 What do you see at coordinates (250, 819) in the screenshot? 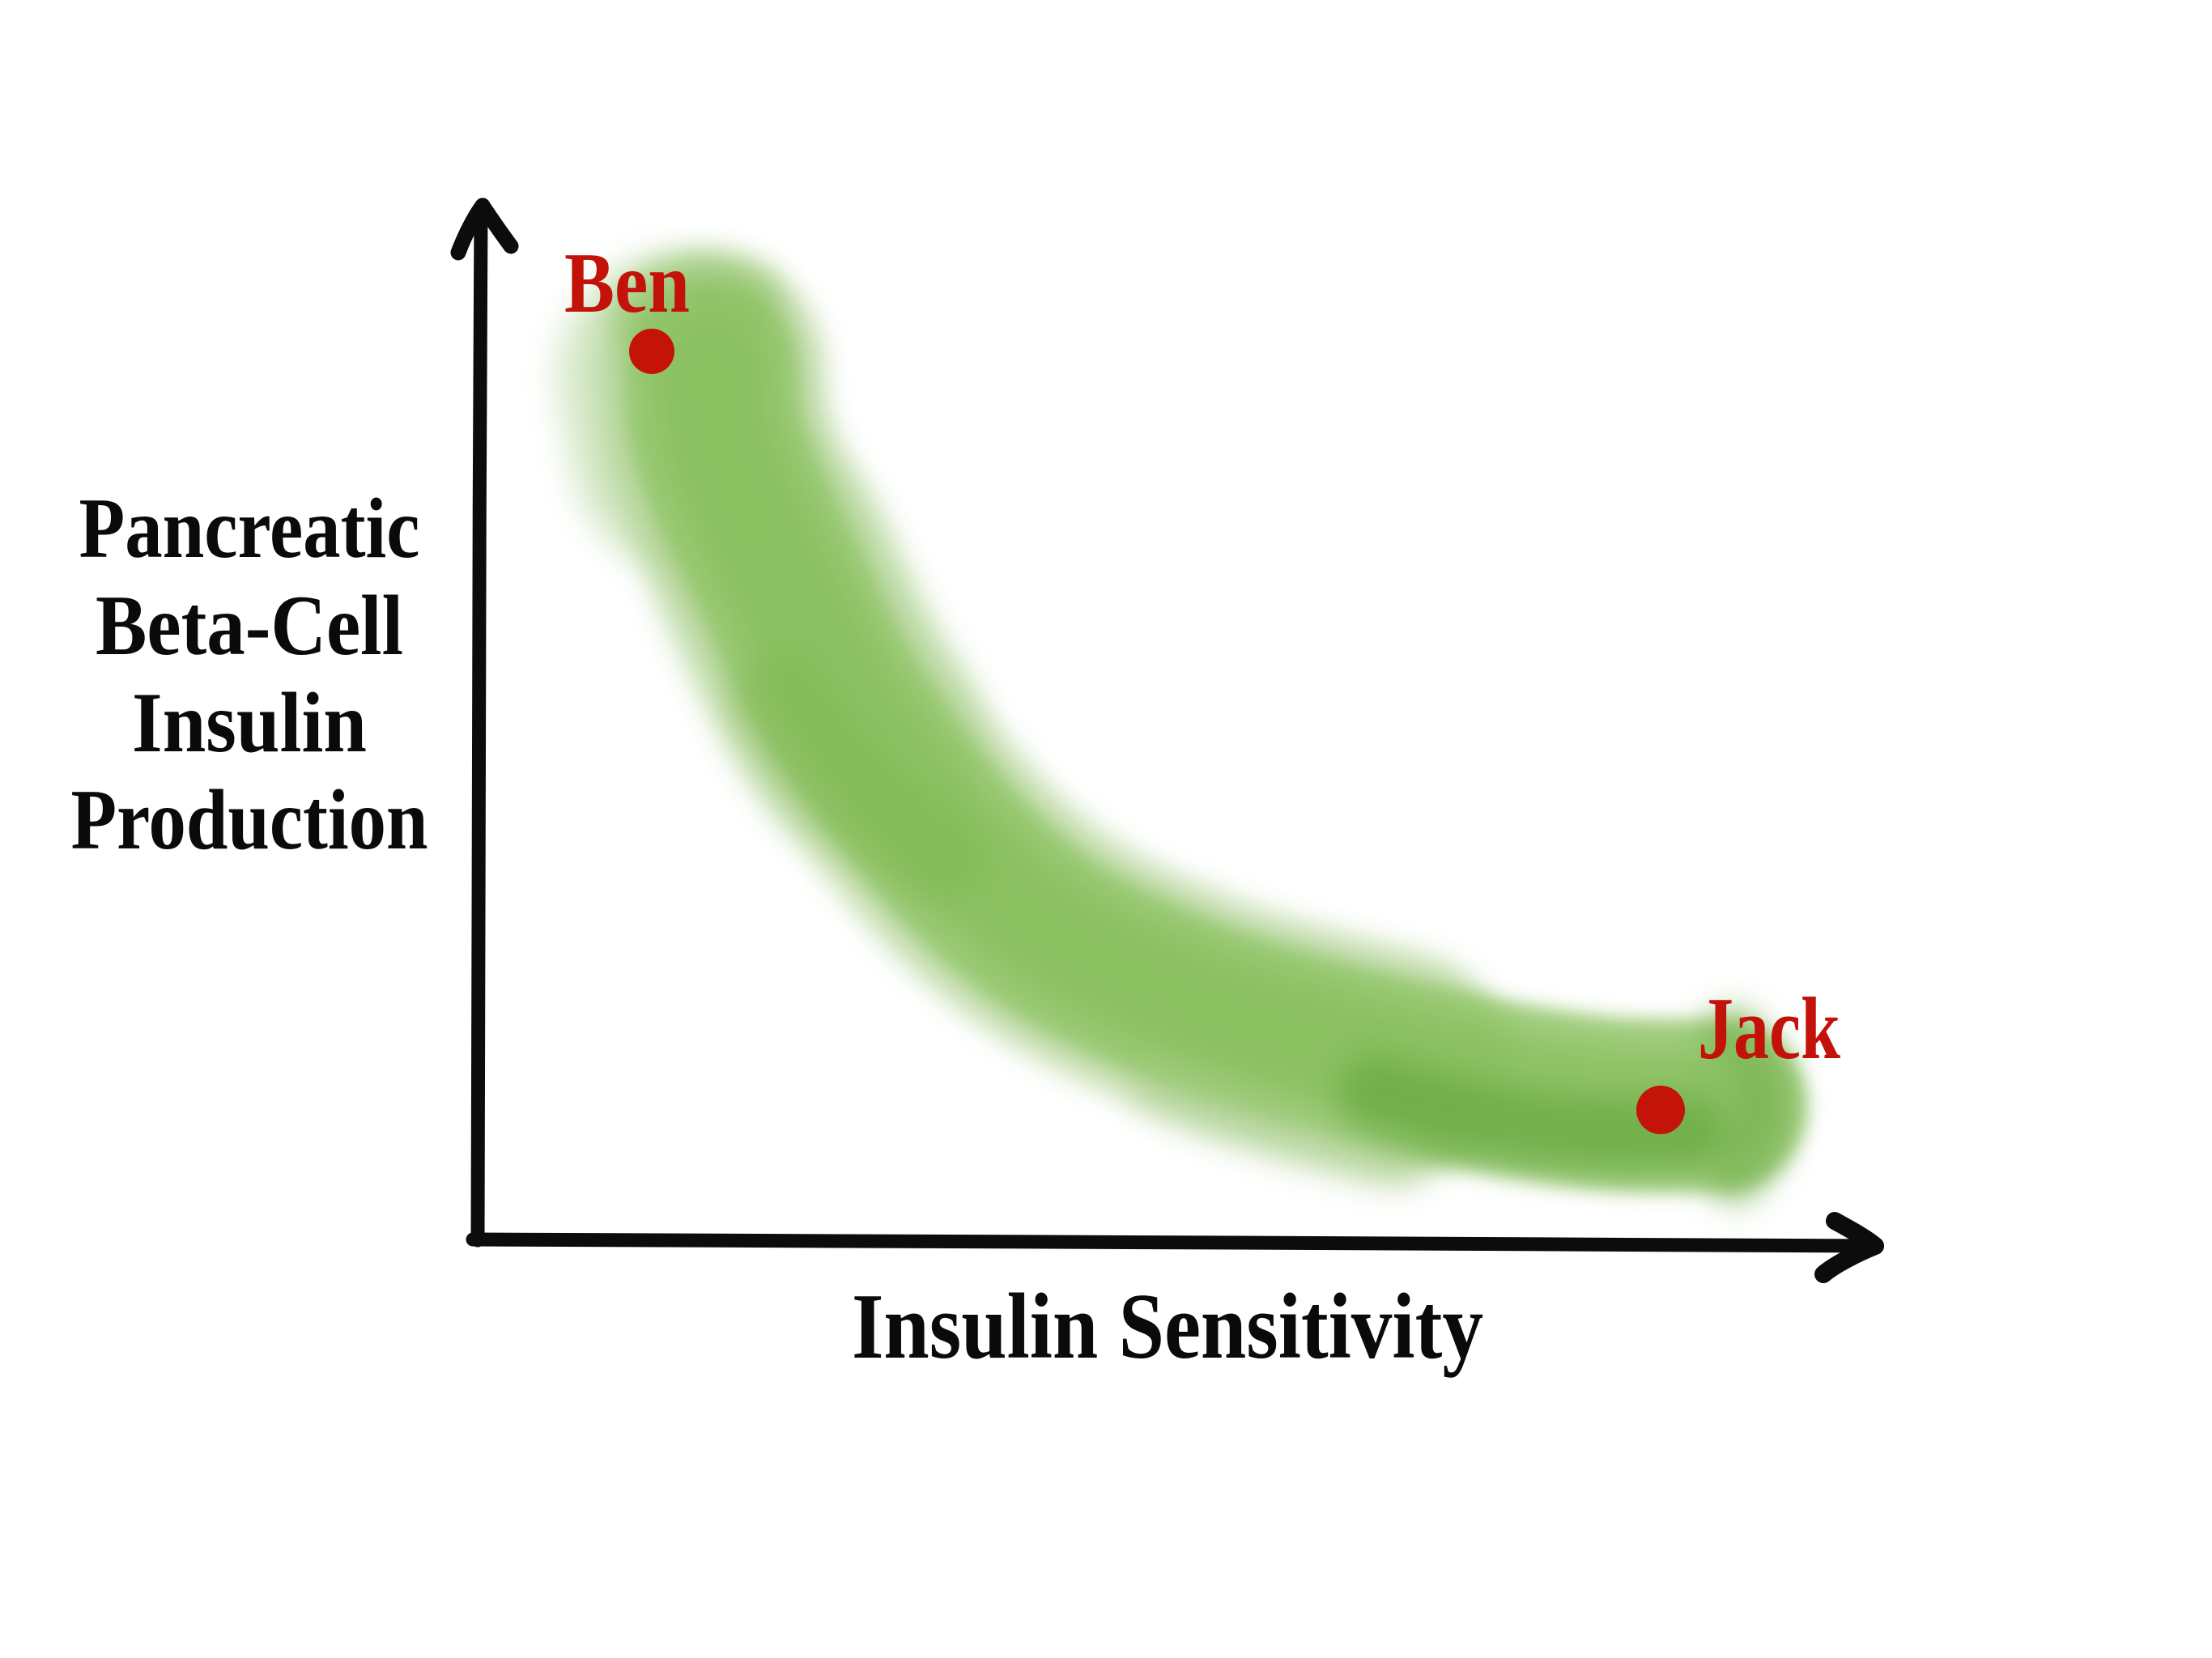
I see `svg-text: Production` at bounding box center [250, 819].